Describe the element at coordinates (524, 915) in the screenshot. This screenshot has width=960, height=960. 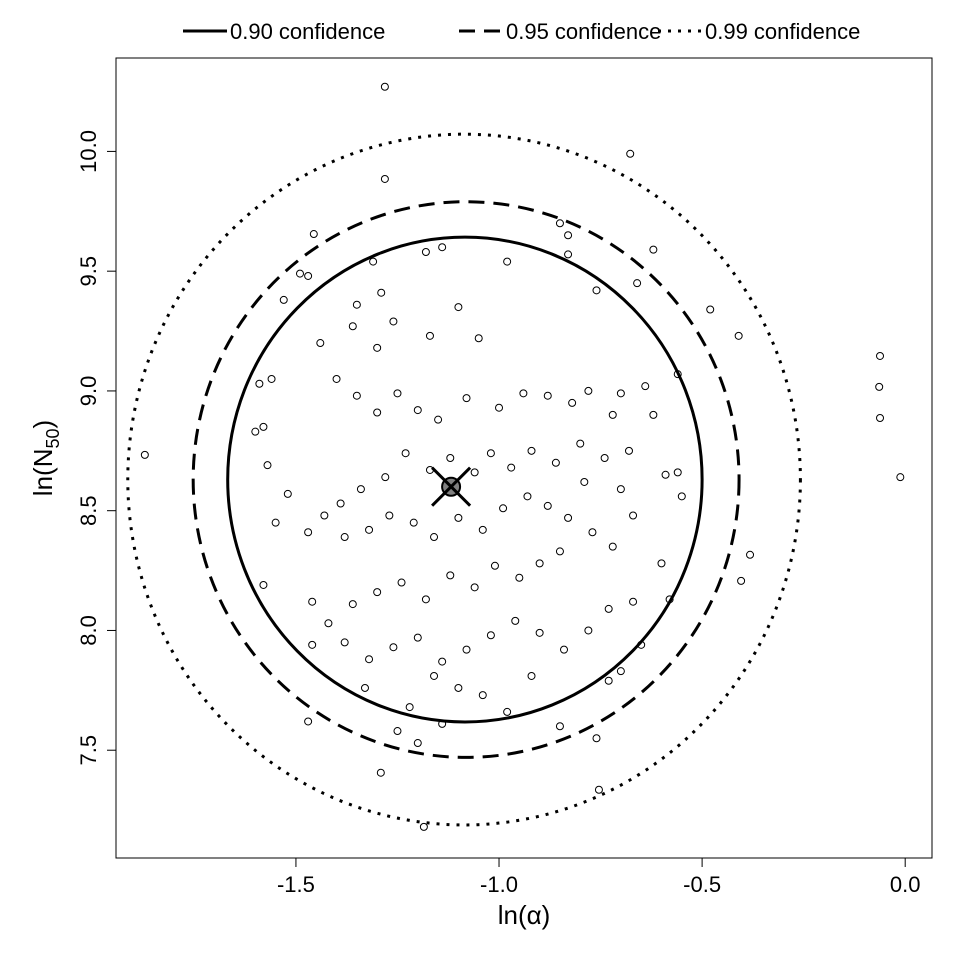
I see `x-axis-label: ln(α)` at that location.